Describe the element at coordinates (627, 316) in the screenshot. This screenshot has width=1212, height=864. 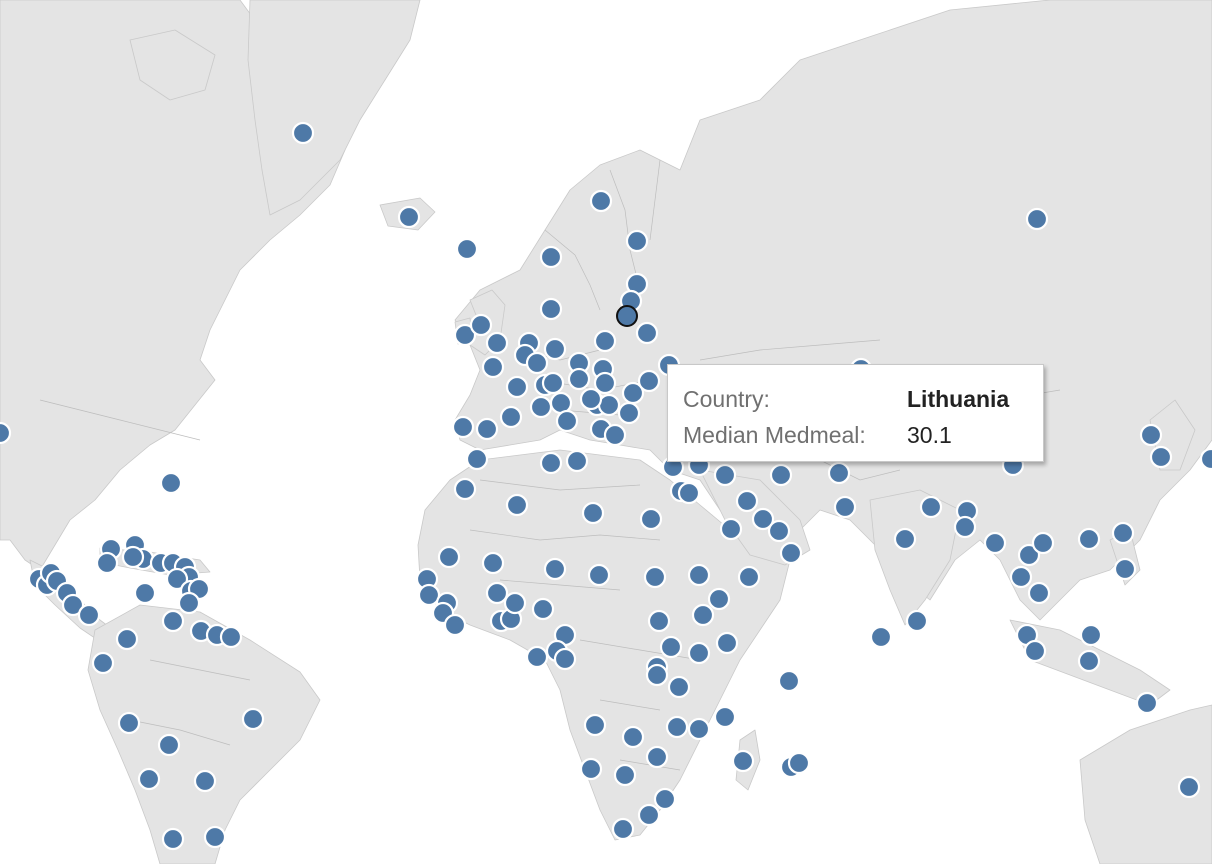
I see `country-mark-selected` at that location.